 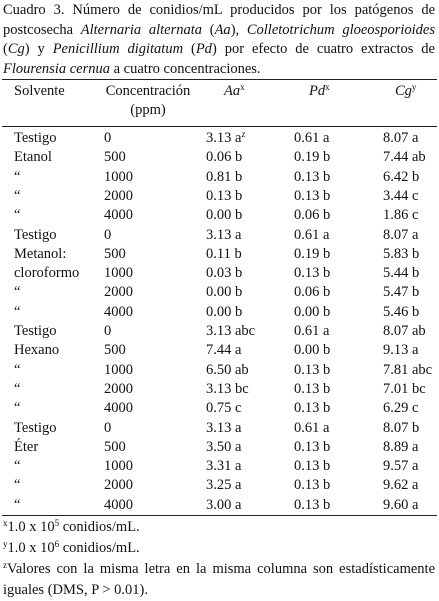 What do you see at coordinates (408, 369) in the screenshot?
I see `table-cell: 7.81 abc` at bounding box center [408, 369].